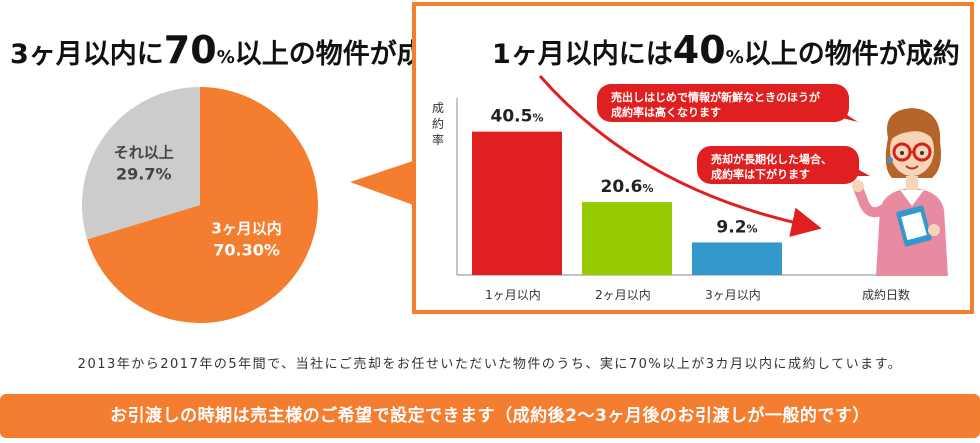 This screenshot has width=980, height=443. I want to click on callout-fresh-tail, so click(847, 115).